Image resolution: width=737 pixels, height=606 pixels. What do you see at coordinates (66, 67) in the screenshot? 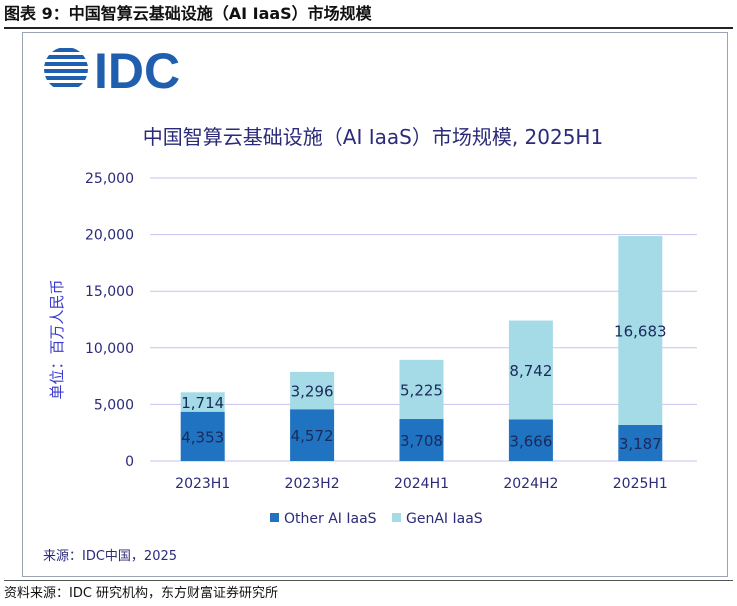
I see `idc-globe-icon` at bounding box center [66, 67].